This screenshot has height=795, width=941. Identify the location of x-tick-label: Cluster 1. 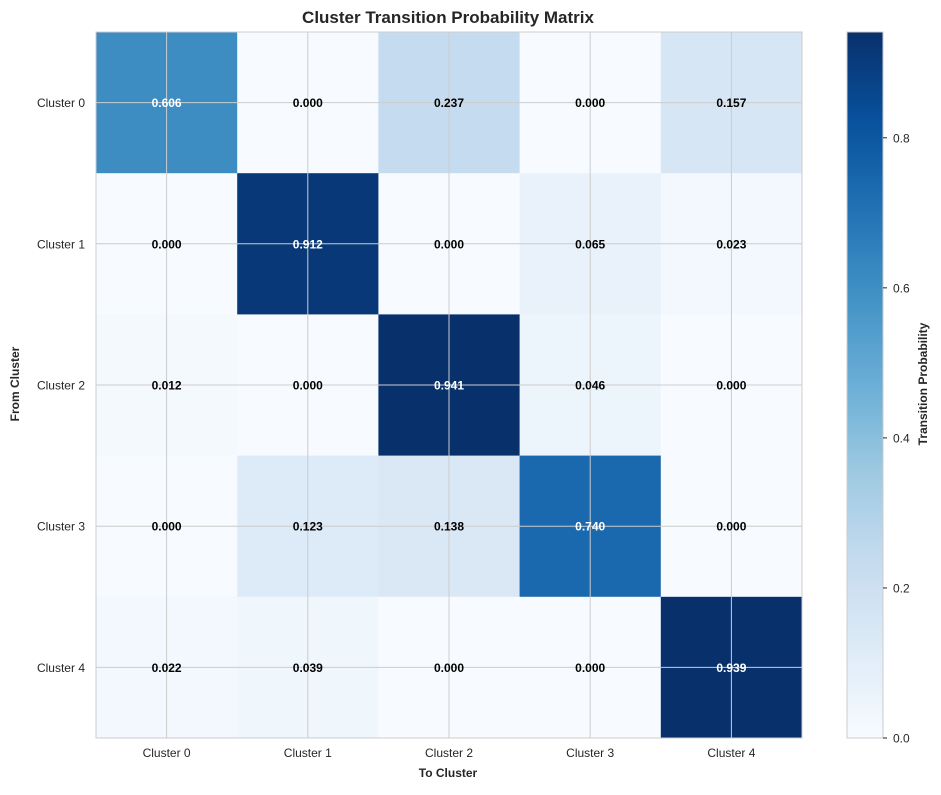
(308, 753).